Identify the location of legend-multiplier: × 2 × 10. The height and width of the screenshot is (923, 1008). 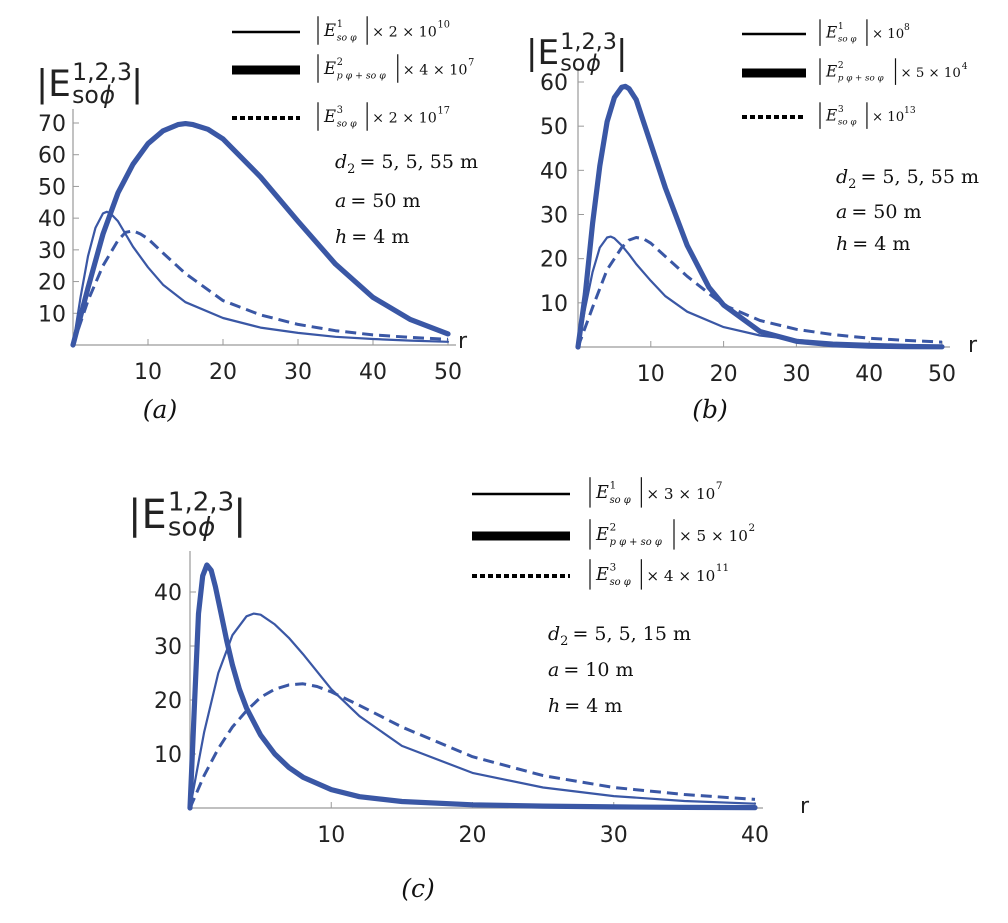
(404, 119).